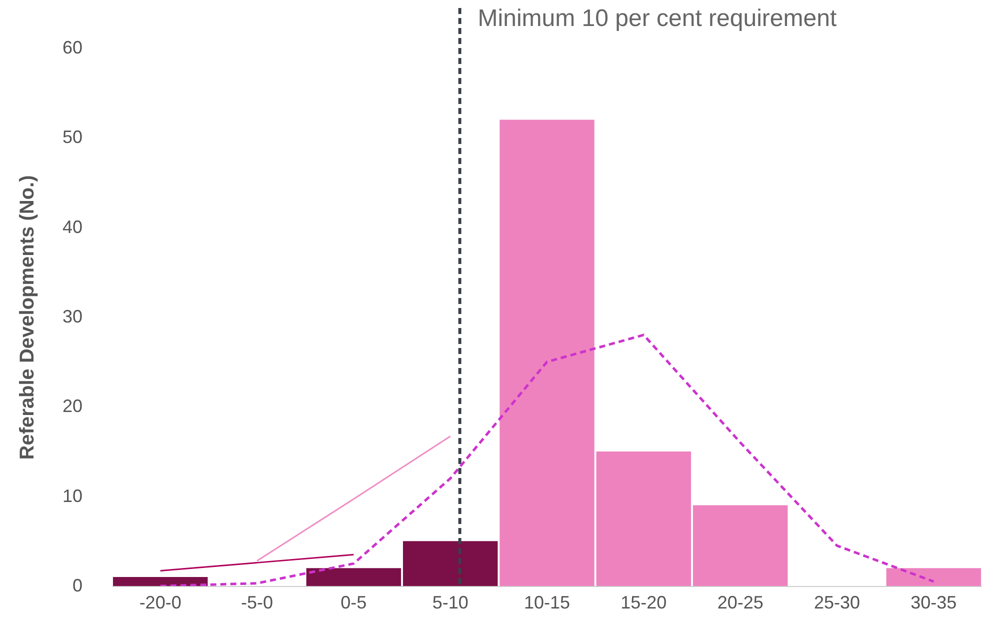 Image resolution: width=996 pixels, height=642 pixels. Describe the element at coordinates (933, 602) in the screenshot. I see `x-tick-label: 30-35` at that location.